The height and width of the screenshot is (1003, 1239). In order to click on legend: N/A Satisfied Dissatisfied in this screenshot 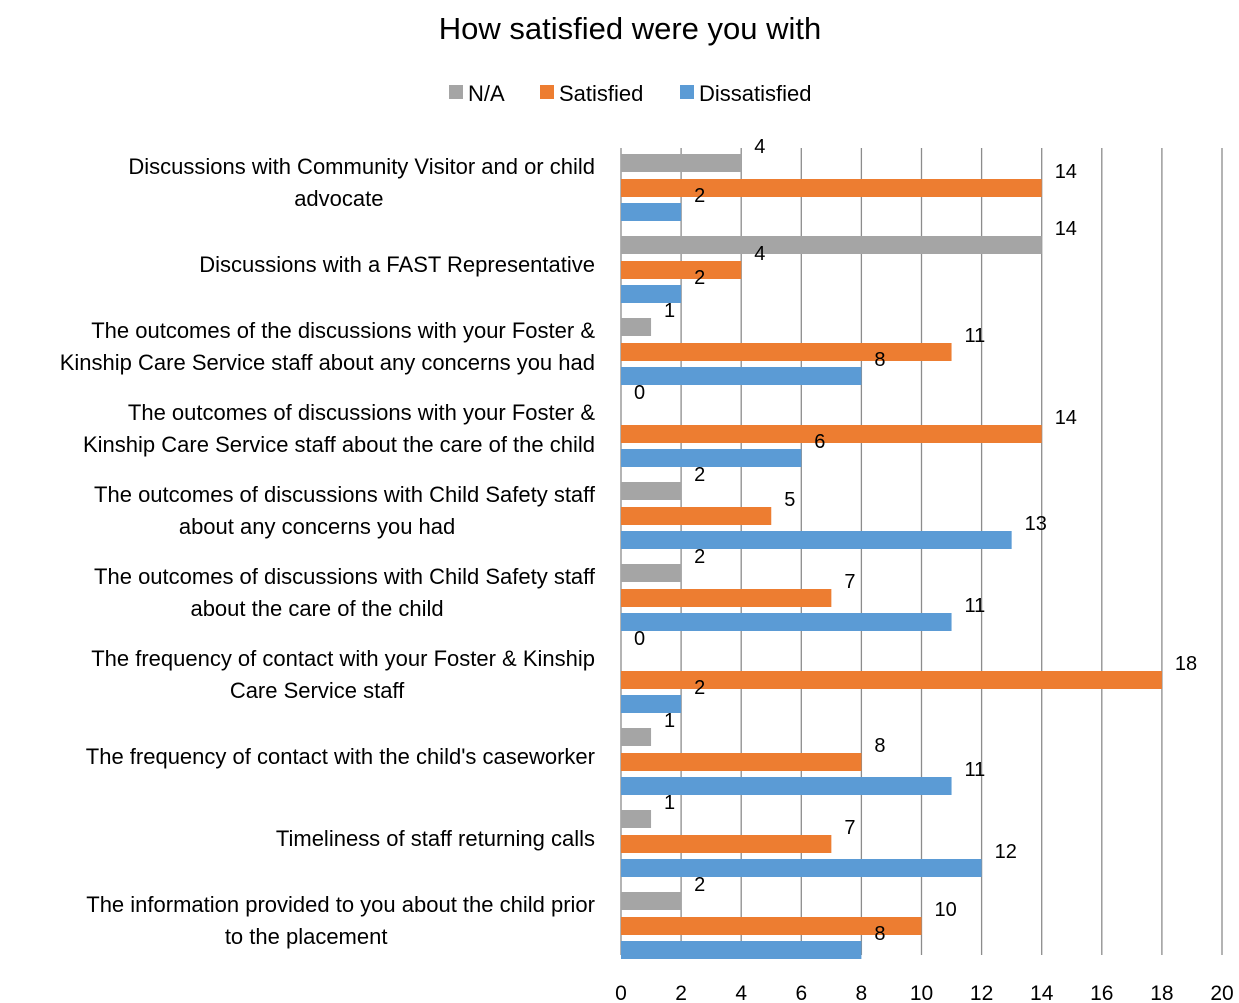, I will do `click(630, 93)`.